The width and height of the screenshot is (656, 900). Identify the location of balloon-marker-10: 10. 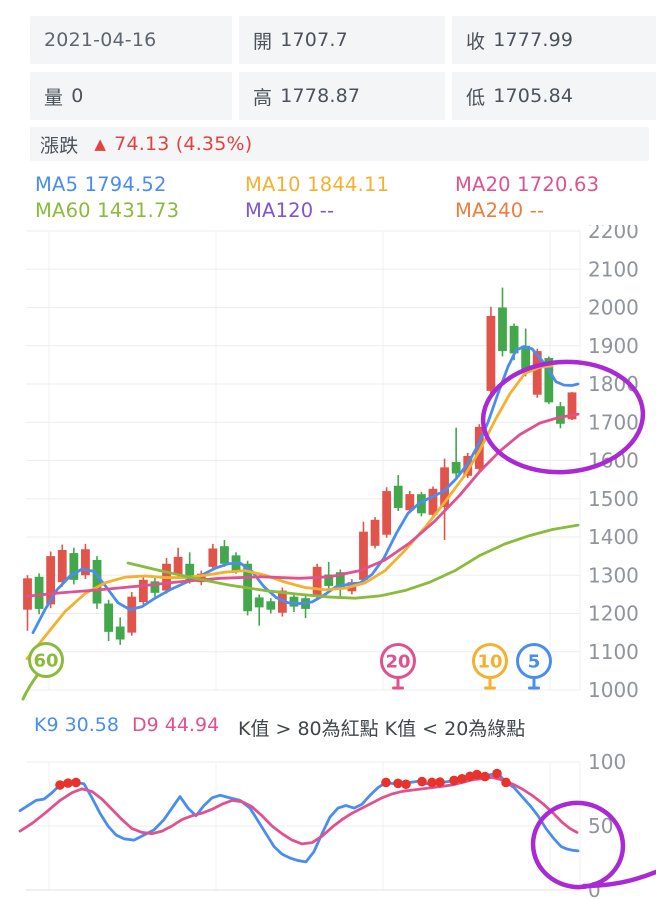
(490, 666).